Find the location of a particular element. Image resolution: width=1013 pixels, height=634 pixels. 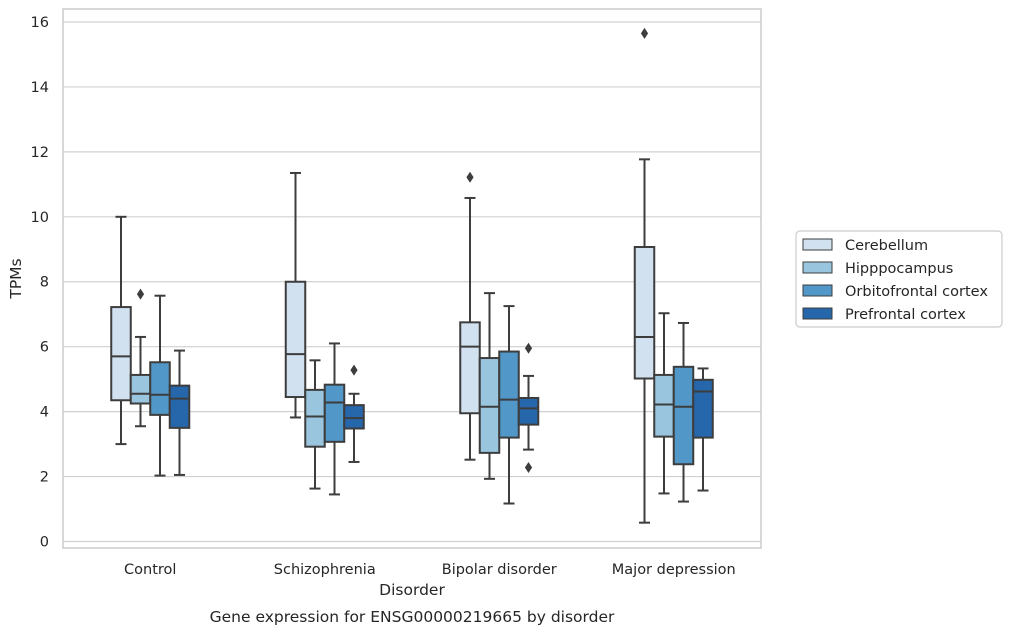

legend-item: Orbitofrontal cortex is located at coordinates (895, 292).